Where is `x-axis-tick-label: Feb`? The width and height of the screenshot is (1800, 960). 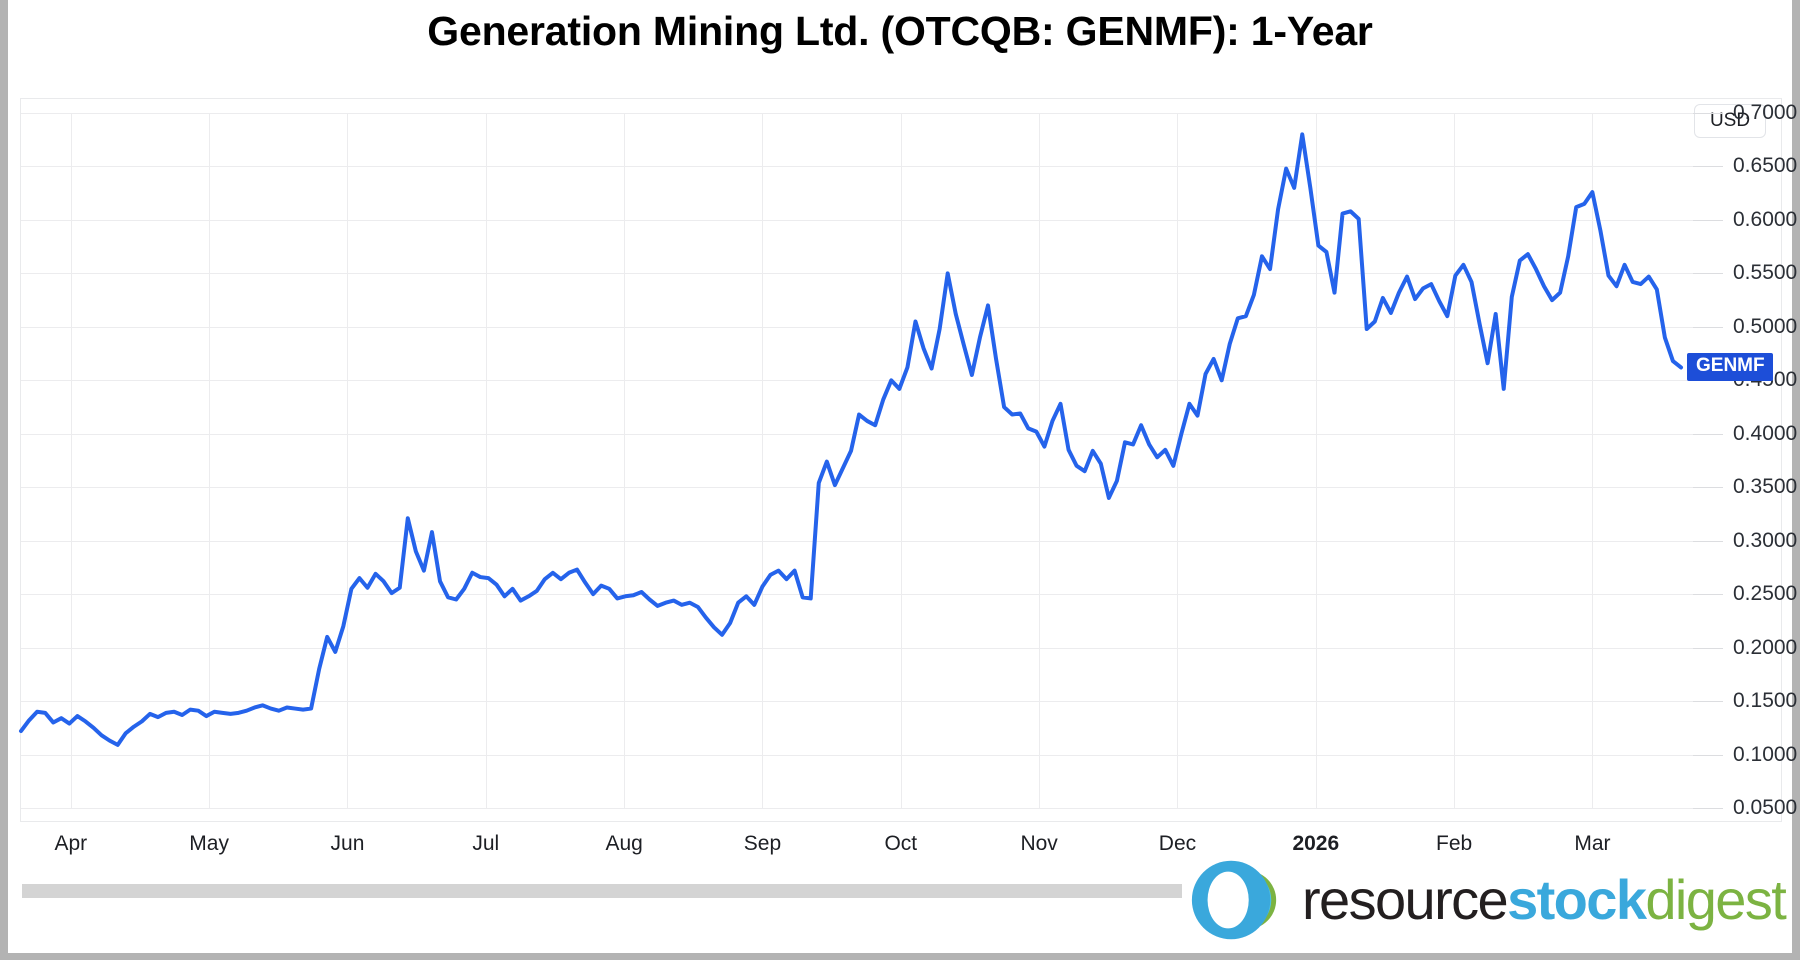
x-axis-tick-label: Feb is located at coordinates (1454, 843).